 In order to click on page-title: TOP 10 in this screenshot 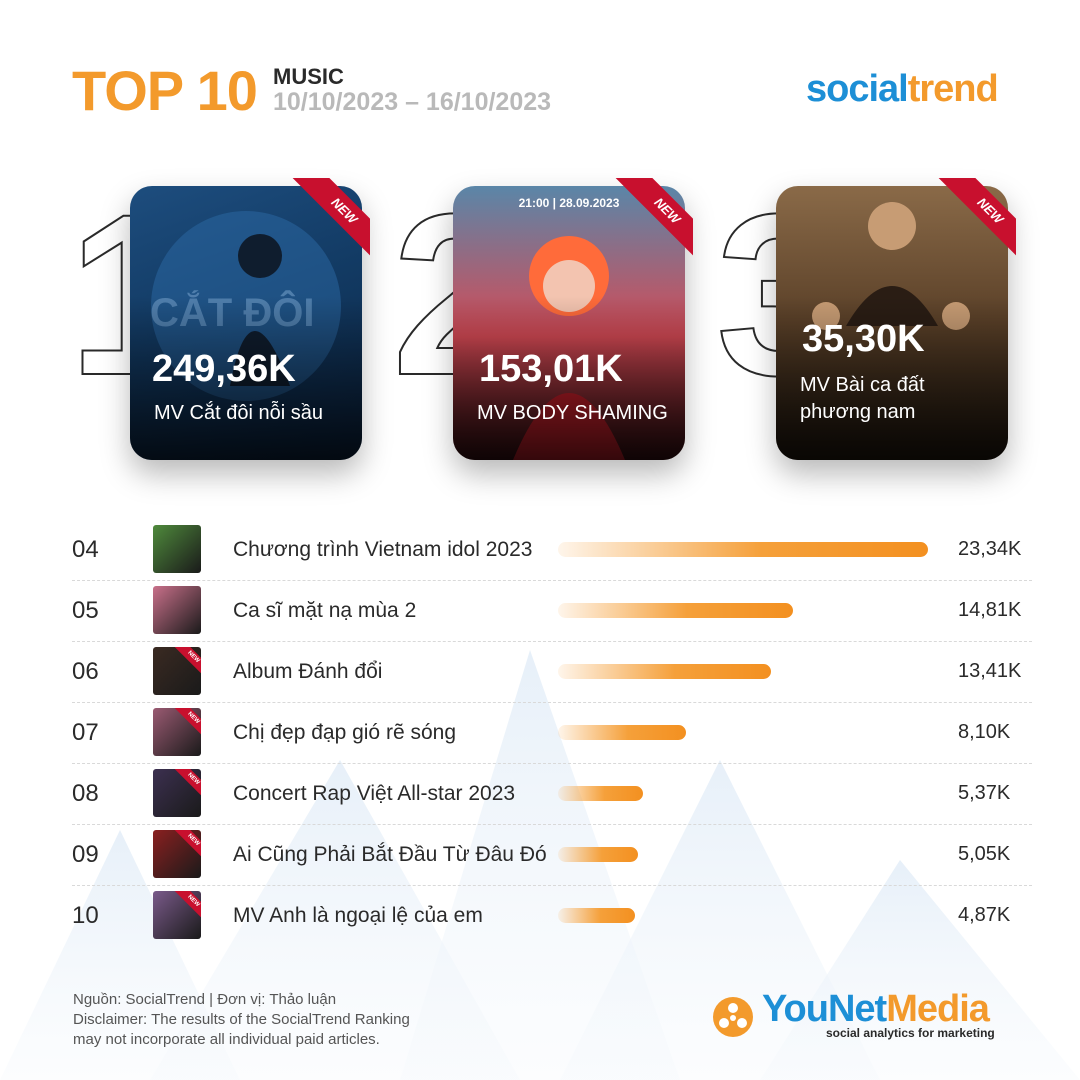, I will do `click(165, 90)`.